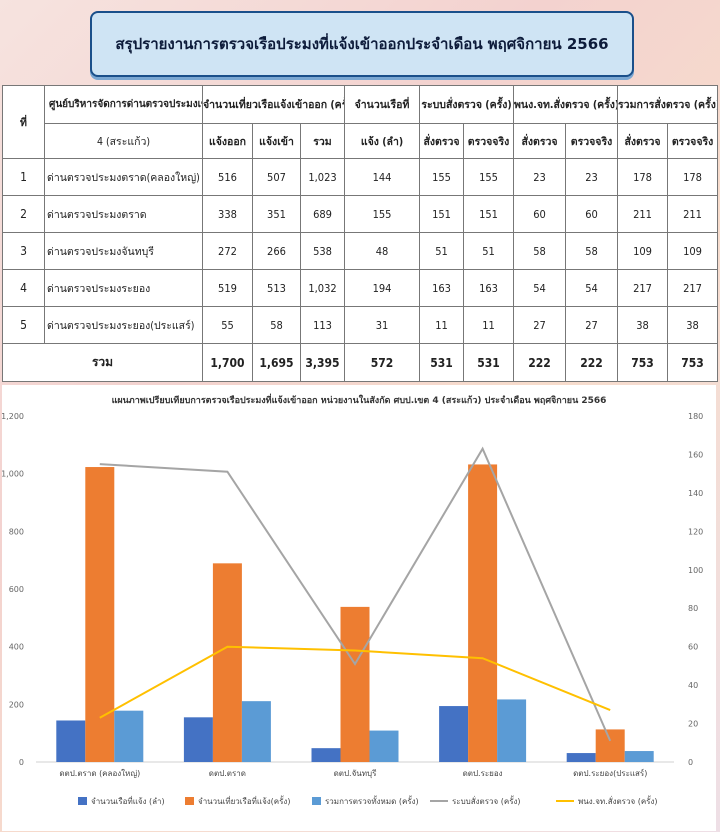 The image size is (720, 832). Describe the element at coordinates (486, 800) in the screenshot. I see `legend-label: ระบบสั่งตรวจ (ครั้ง)` at that location.